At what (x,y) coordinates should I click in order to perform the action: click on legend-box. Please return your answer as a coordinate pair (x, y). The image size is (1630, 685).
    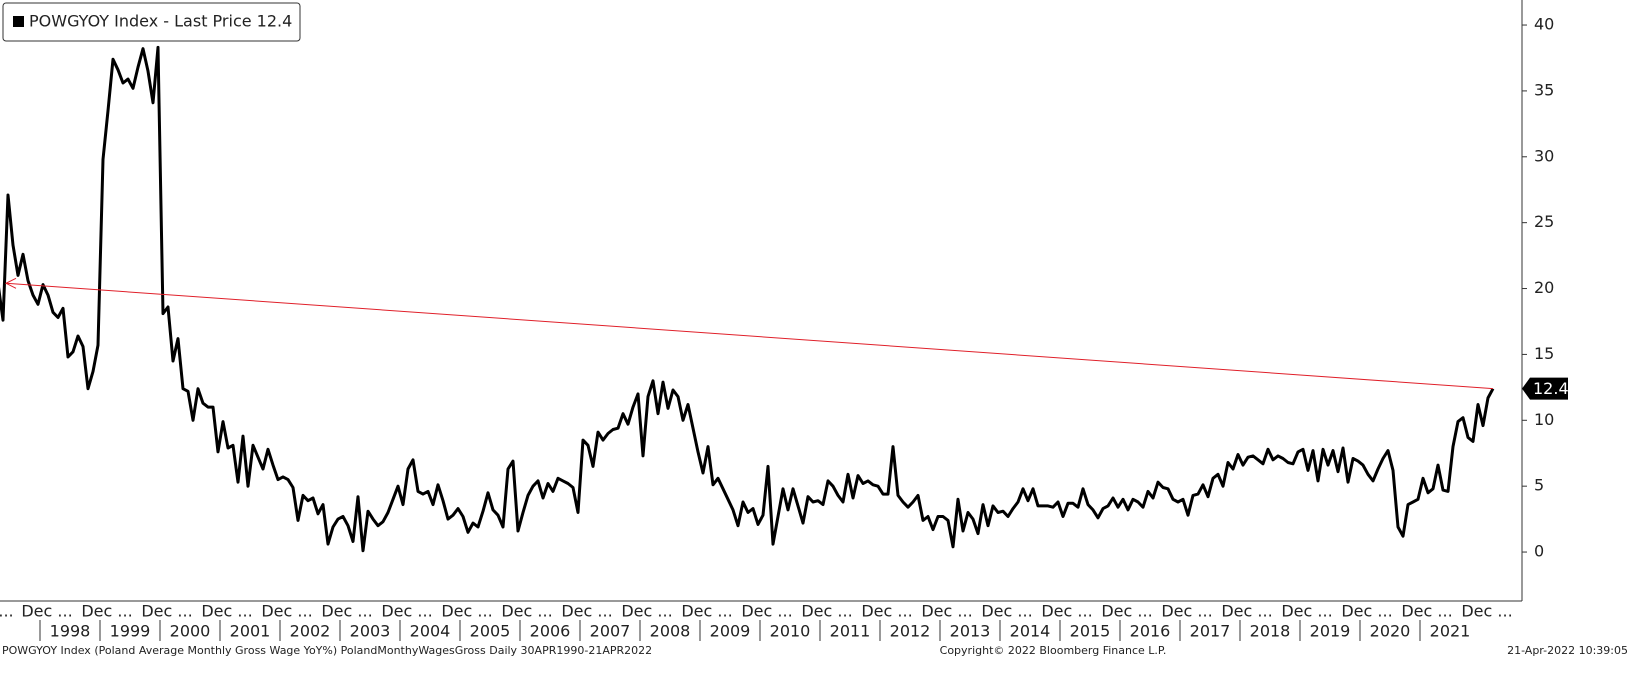
    Looking at the image, I should click on (151, 22).